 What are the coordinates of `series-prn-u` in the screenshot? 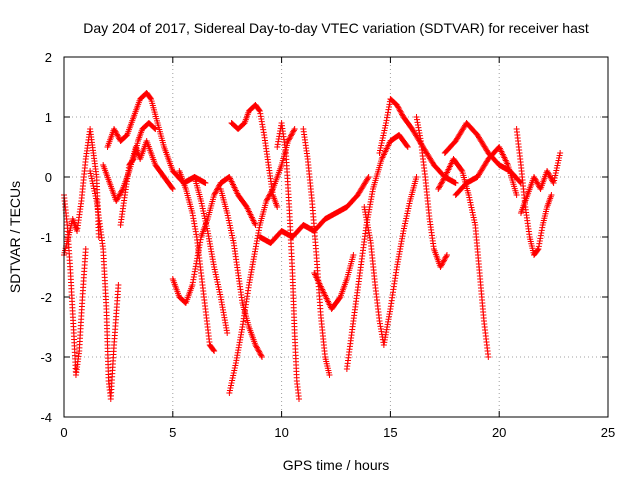 It's located at (463, 258).